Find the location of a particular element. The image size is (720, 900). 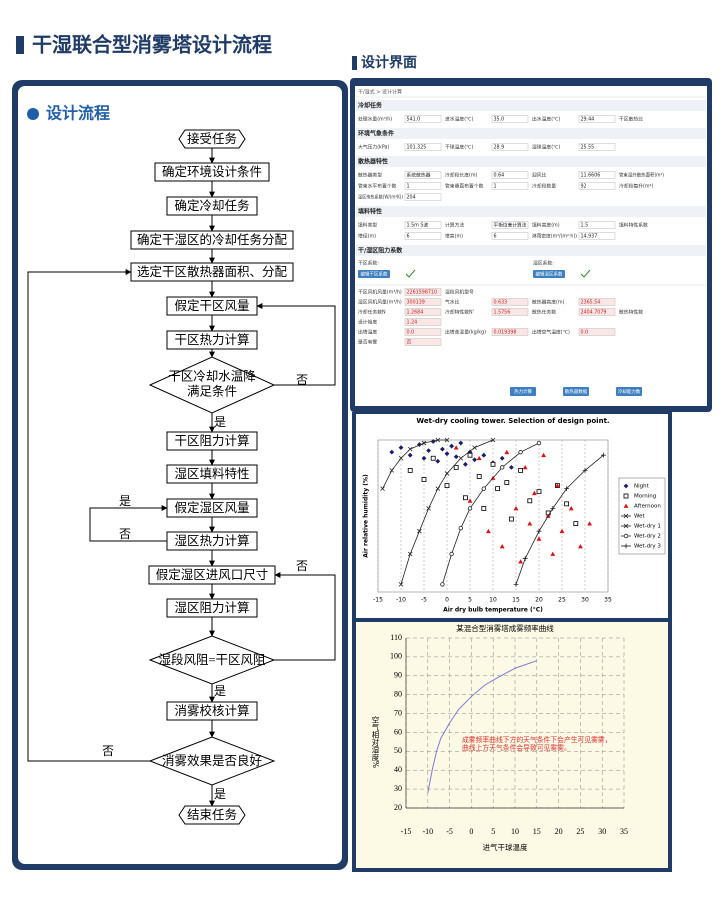

input-value: 1.5756 is located at coordinates (502, 313).